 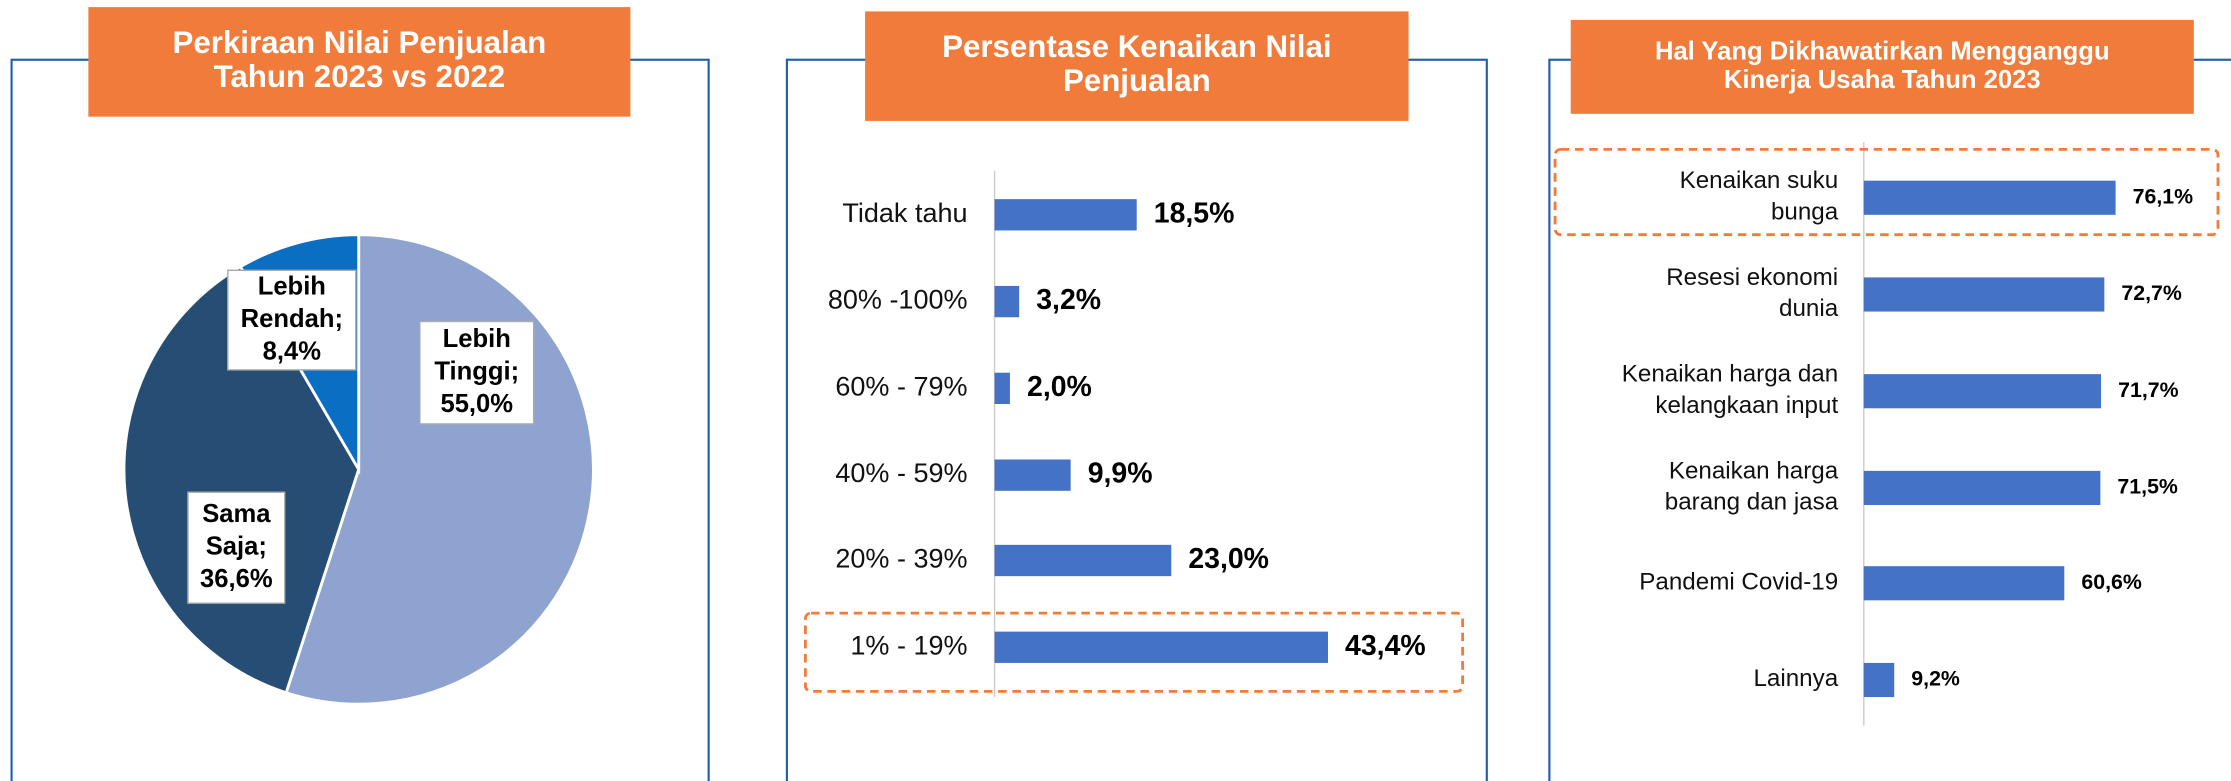 What do you see at coordinates (241, 479) in the screenshot?
I see `pie-slice` at bounding box center [241, 479].